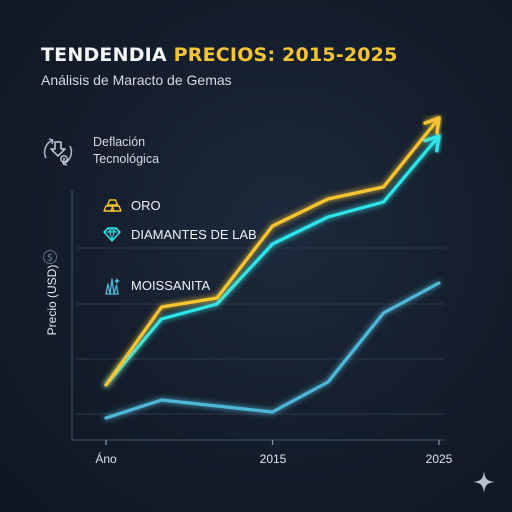 This screenshot has width=512, height=512. Describe the element at coordinates (119, 142) in the screenshot. I see `badge-line1: Deflación` at that location.